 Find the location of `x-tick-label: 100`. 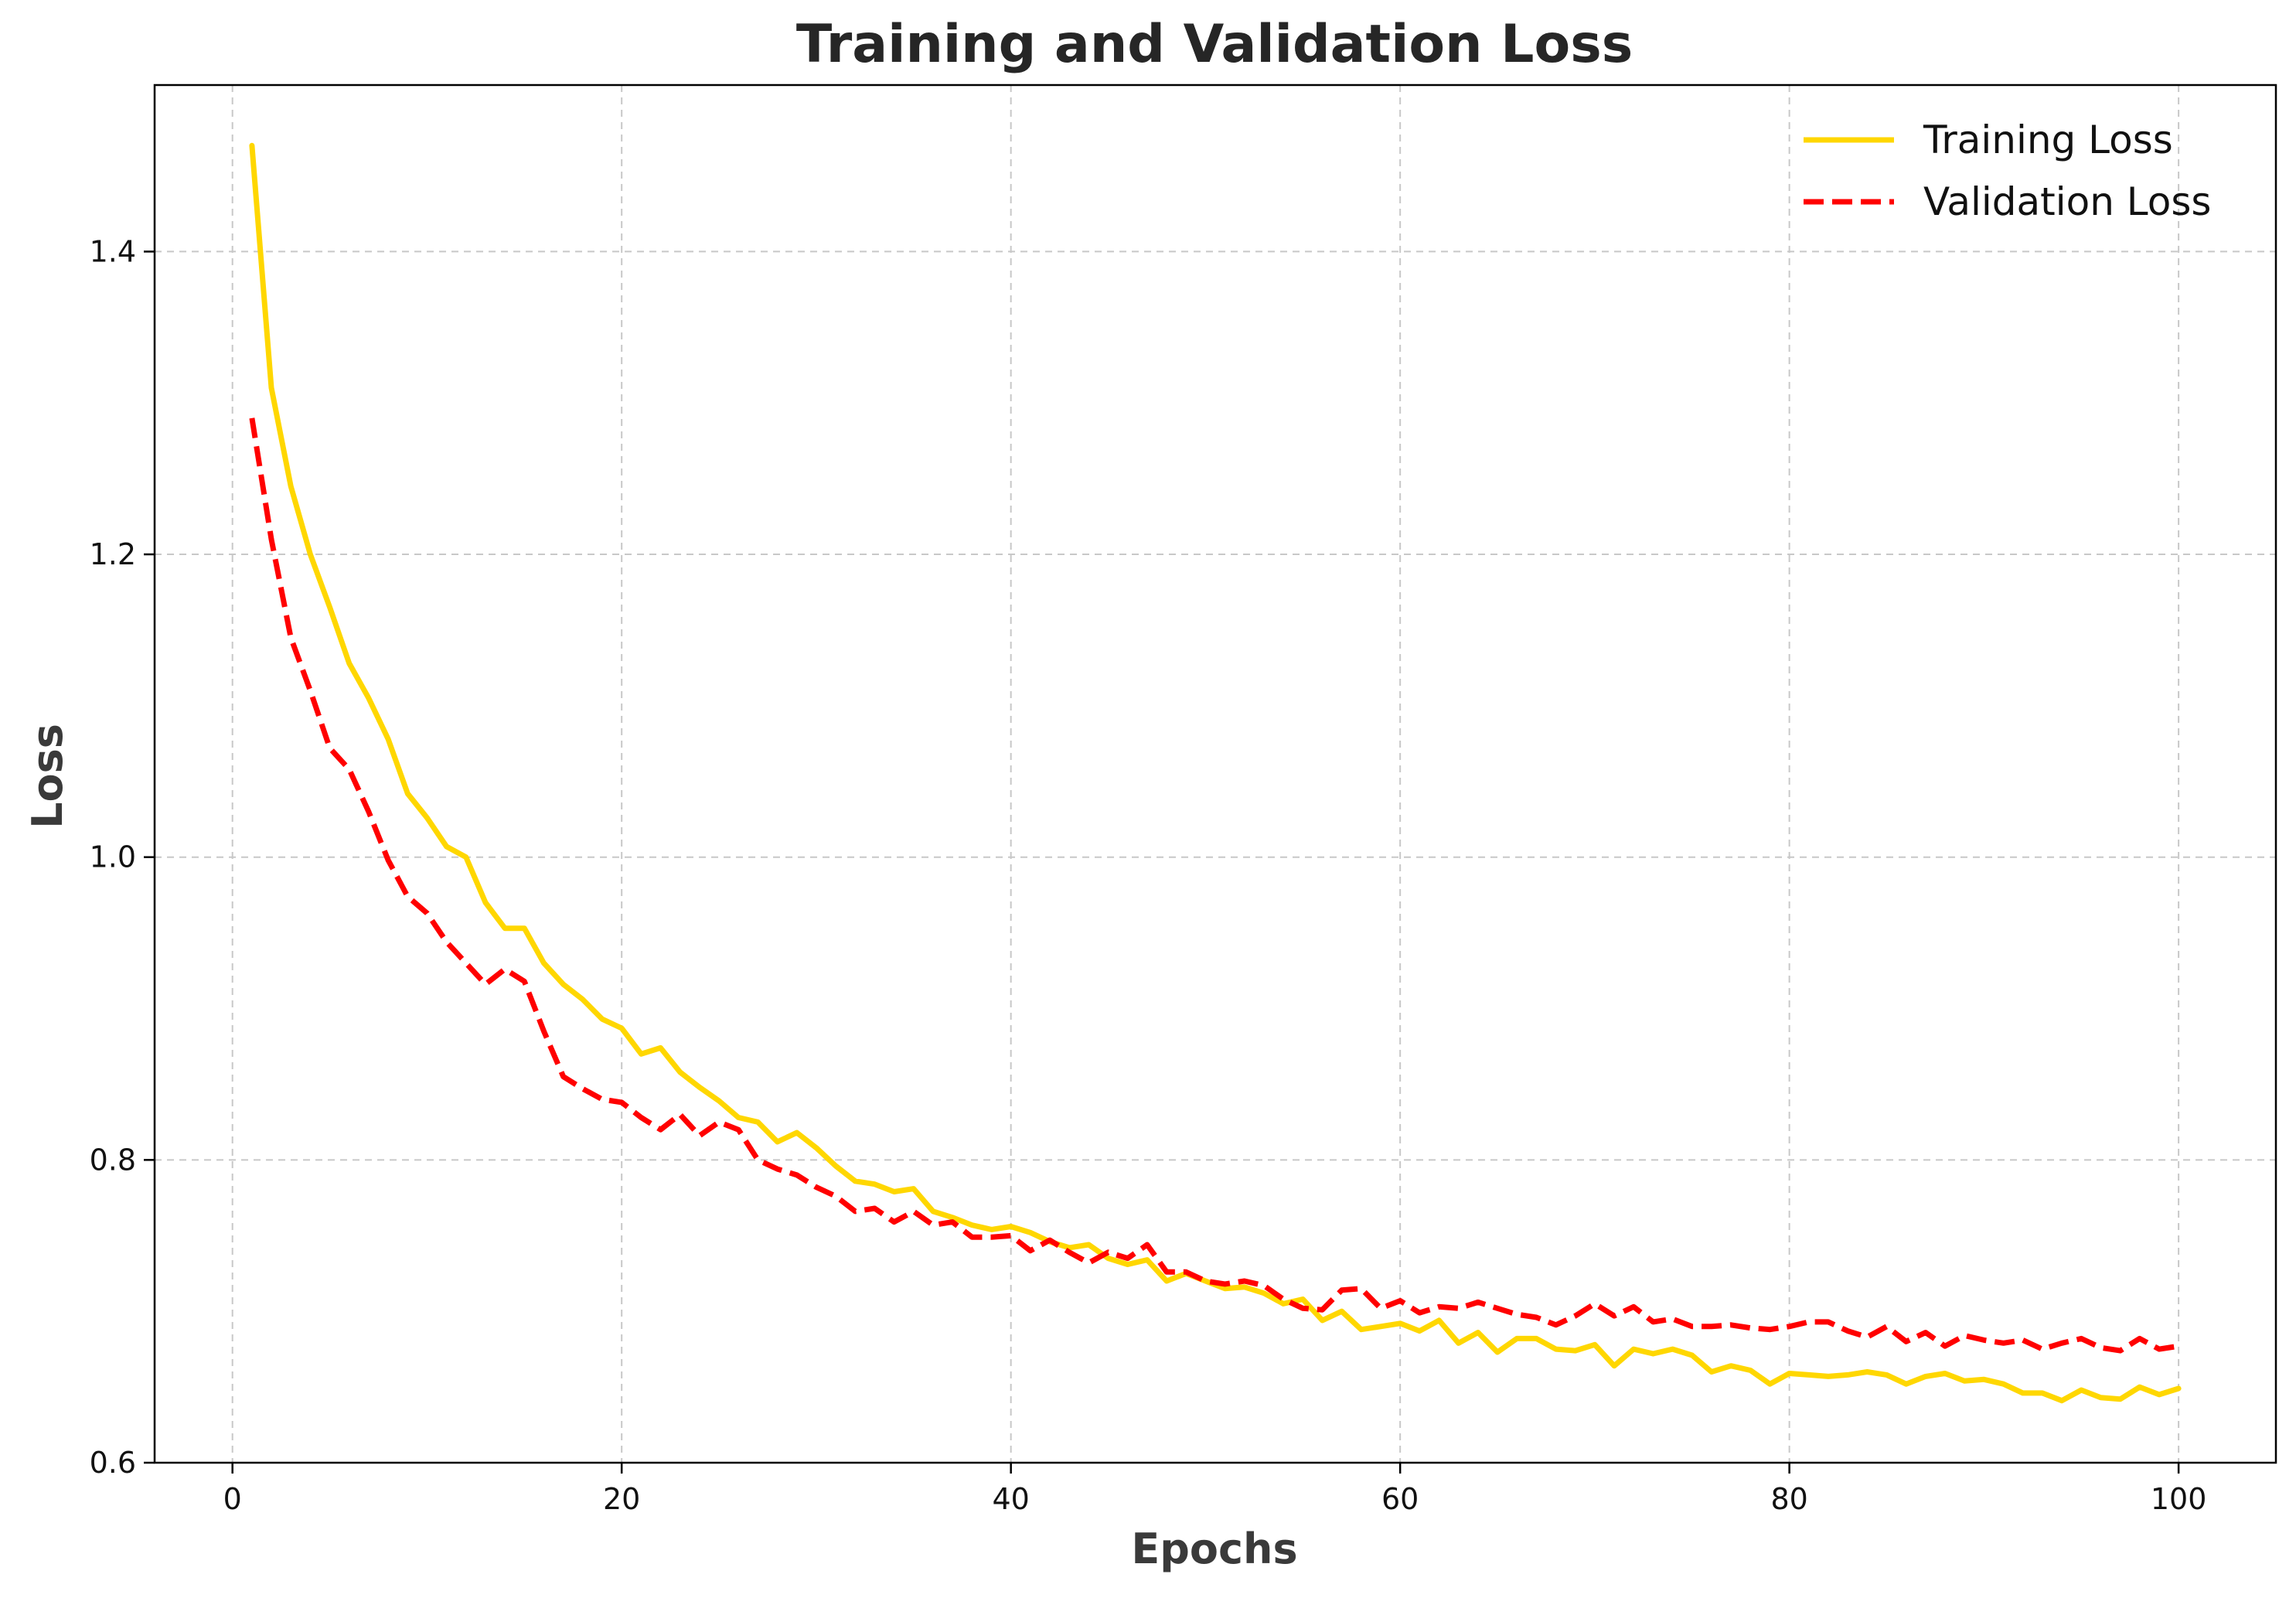

x-tick-label: 100 is located at coordinates (2179, 1499).